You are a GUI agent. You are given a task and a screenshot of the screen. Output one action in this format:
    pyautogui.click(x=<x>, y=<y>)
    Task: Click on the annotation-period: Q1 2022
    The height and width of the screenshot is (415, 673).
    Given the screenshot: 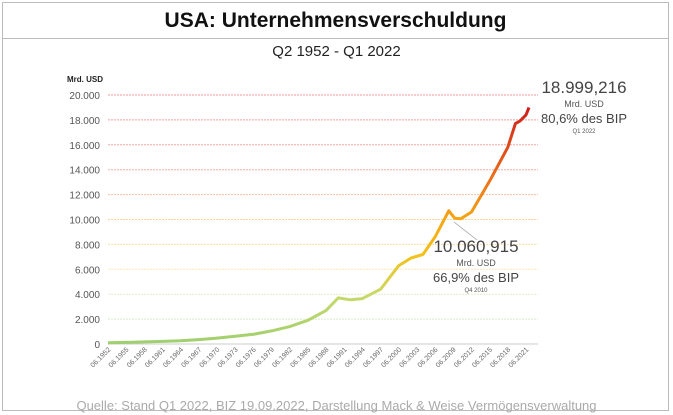 What is the action you would take?
    pyautogui.click(x=584, y=132)
    